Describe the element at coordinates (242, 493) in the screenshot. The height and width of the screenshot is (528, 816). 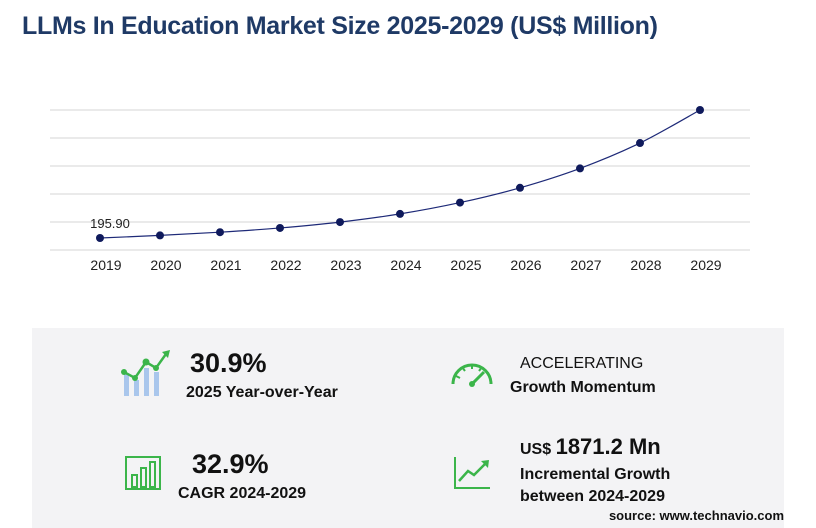
I see `cagr-label: CAGR 2024-2029` at that location.